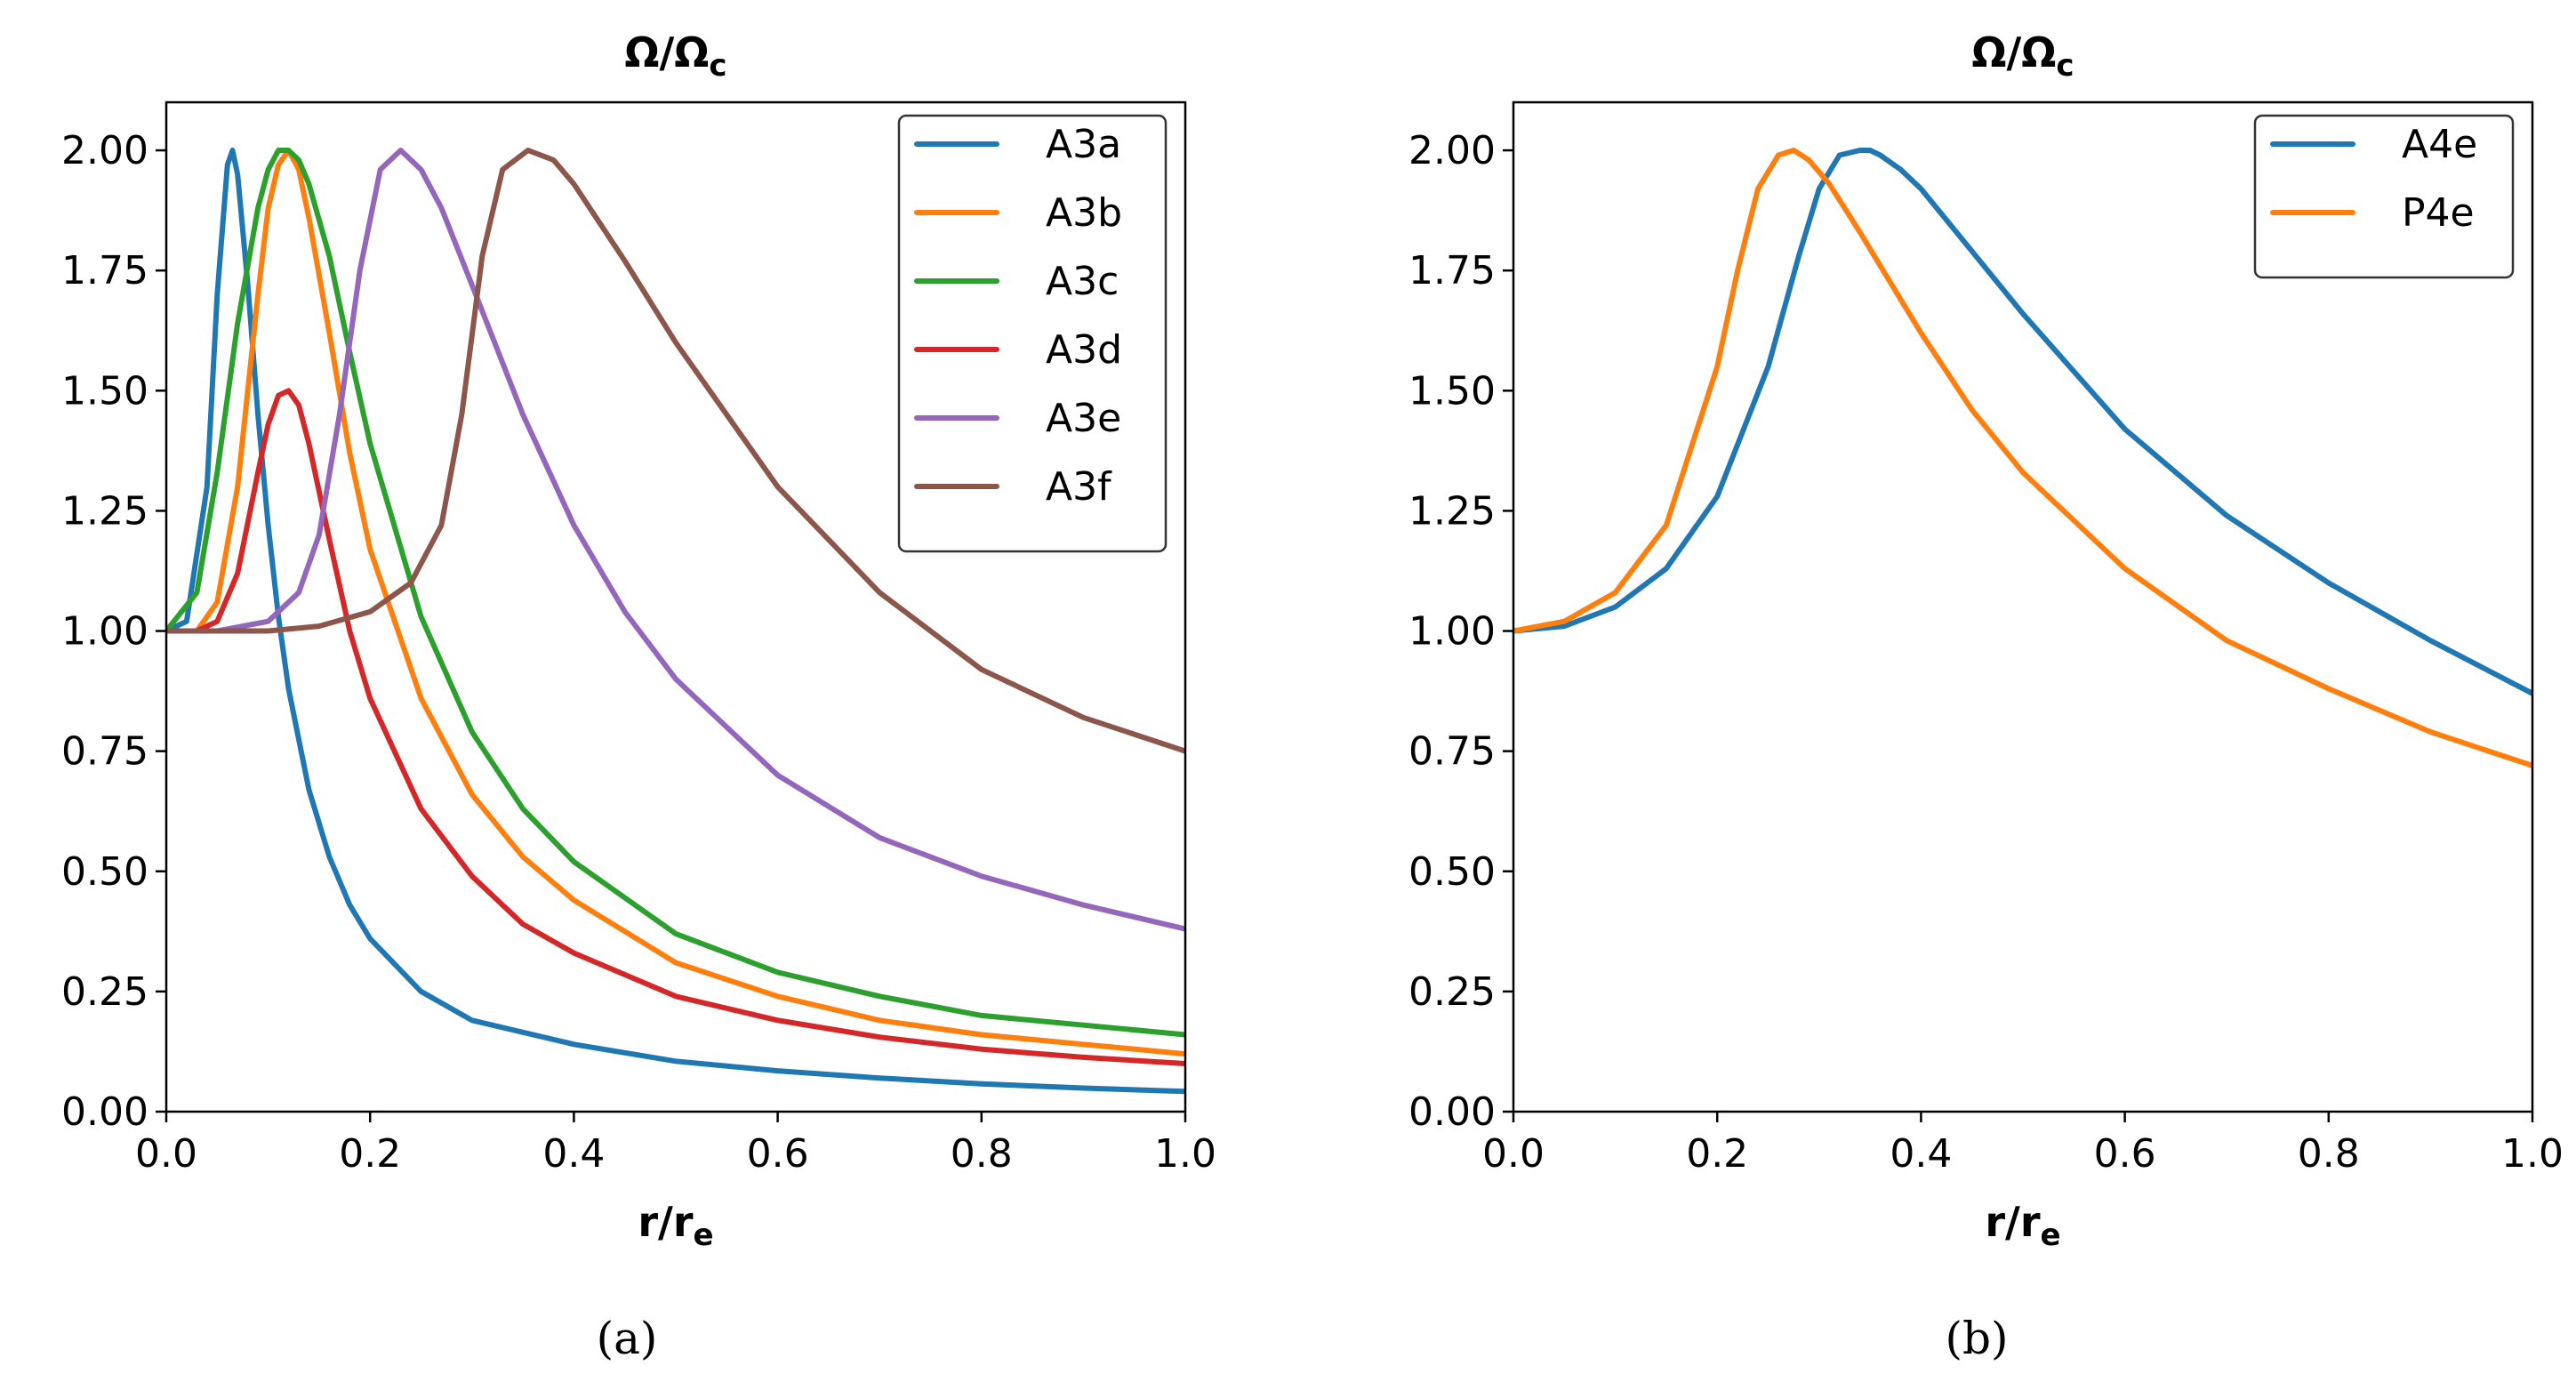  I want to click on x-tick: 0.8, so click(2329, 1144).